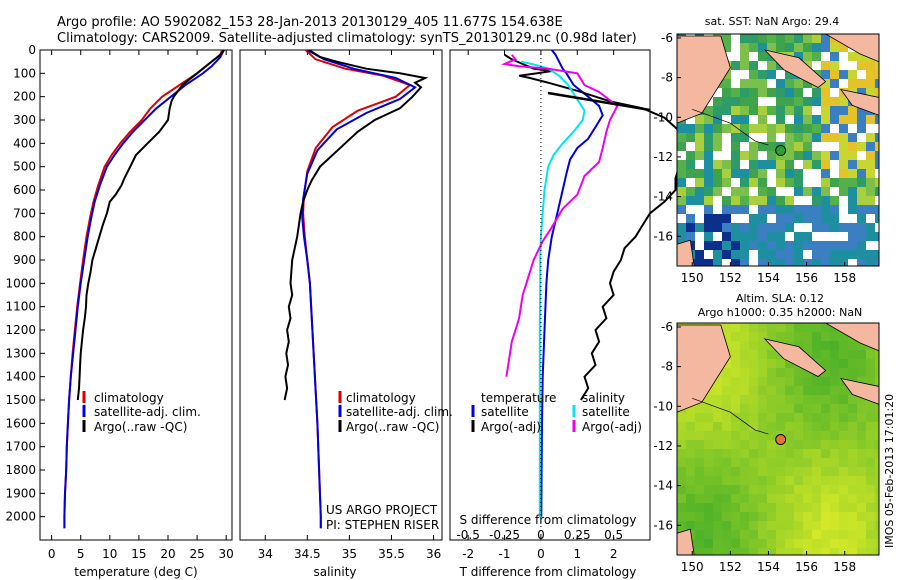 The image size is (900, 580). Describe the element at coordinates (20, 377) in the screenshot. I see `depth-tick-label: 1400` at that location.